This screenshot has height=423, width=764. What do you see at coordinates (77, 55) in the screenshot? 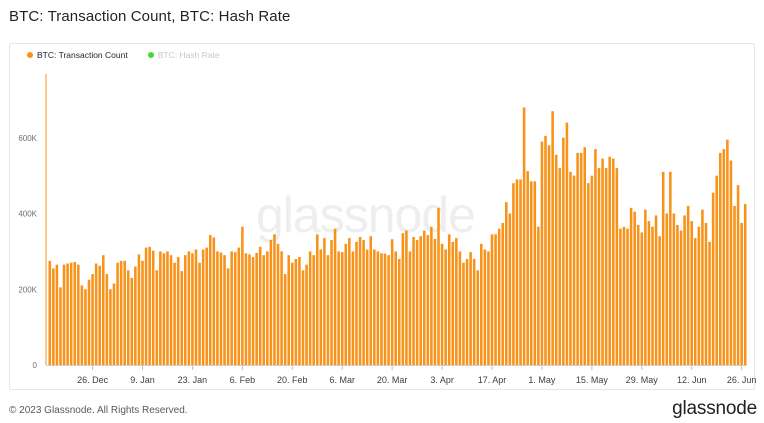
I see `legend-item-transaction-count: BTC: Transaction Count` at bounding box center [77, 55].